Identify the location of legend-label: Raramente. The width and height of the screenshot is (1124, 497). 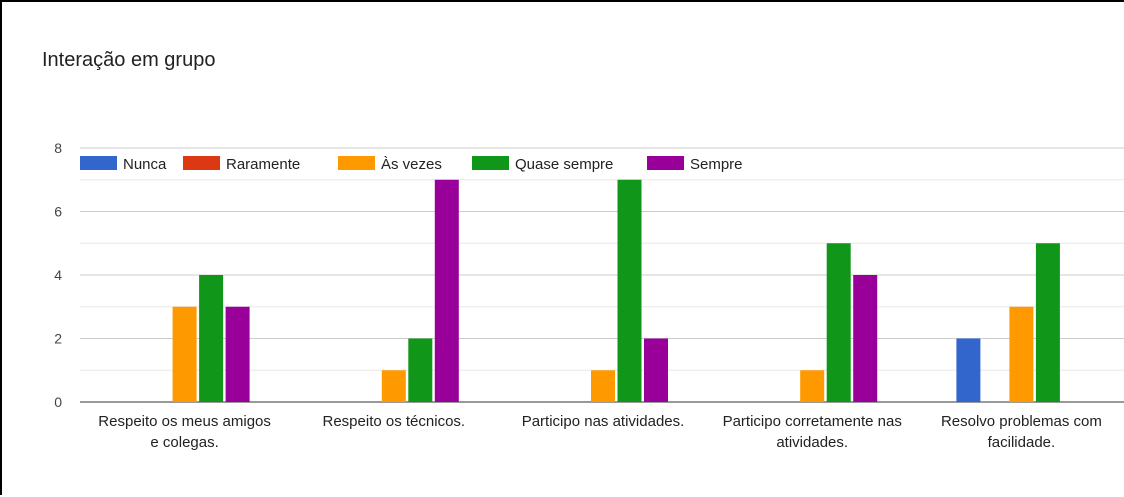
(263, 164).